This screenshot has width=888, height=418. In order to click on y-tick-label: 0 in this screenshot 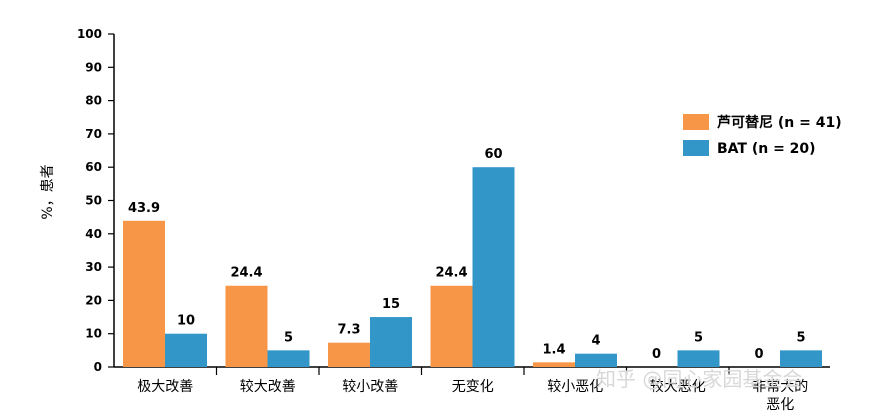, I will do `click(98, 367)`.